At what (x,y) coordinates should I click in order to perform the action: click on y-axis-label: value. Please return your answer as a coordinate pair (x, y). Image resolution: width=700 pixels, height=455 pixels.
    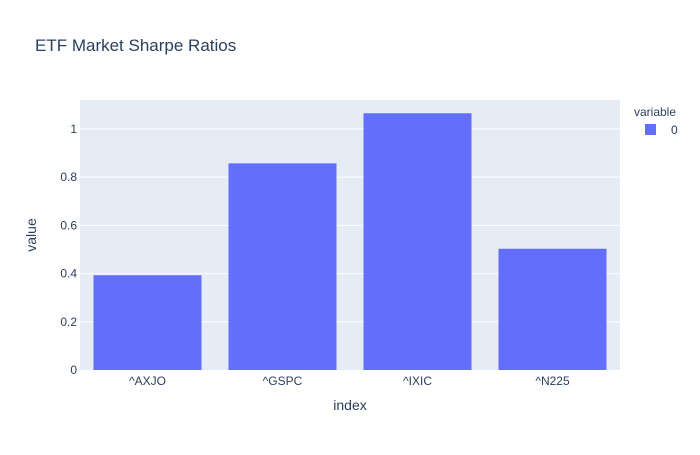
    Looking at the image, I should click on (31, 235).